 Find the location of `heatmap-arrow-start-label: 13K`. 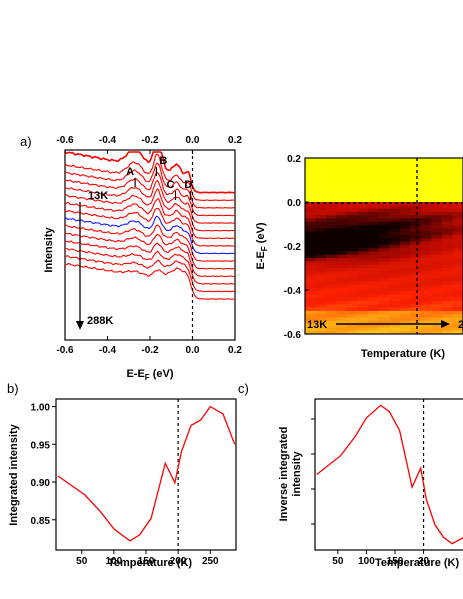

heatmap-arrow-start-label: 13K is located at coordinates (317, 325).